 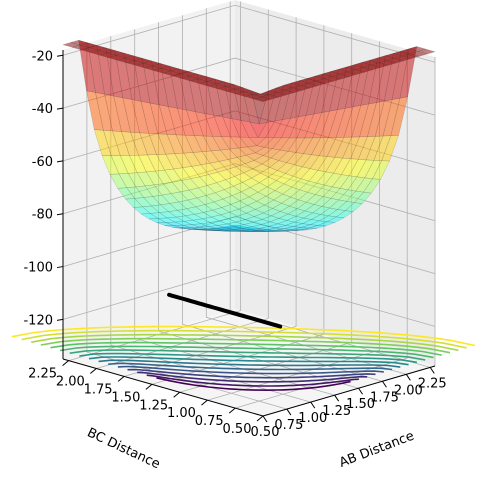 What do you see at coordinates (70, 382) in the screenshot?
I see `y-tick-label: 2.00` at bounding box center [70, 382].